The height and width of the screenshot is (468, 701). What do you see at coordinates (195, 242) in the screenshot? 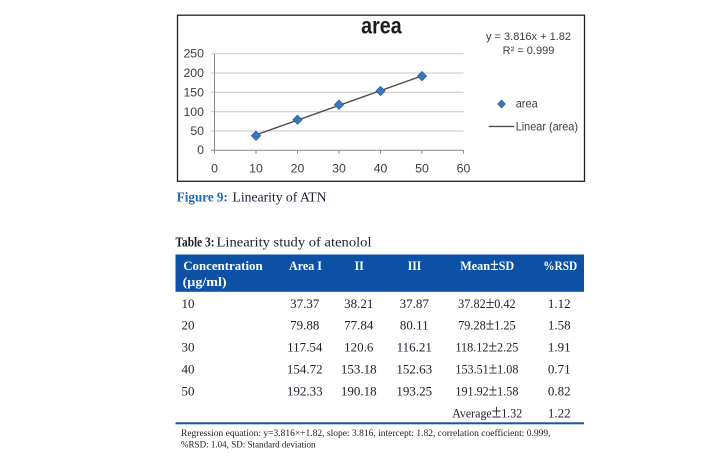
I see `svg-text: Table 3:` at bounding box center [195, 242].